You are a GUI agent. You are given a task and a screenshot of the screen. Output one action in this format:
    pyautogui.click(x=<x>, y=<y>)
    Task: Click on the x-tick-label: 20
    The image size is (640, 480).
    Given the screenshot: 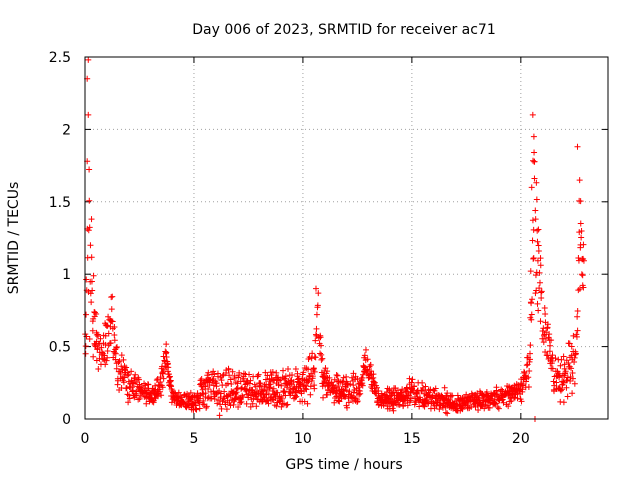 What is the action you would take?
    pyautogui.click(x=521, y=439)
    